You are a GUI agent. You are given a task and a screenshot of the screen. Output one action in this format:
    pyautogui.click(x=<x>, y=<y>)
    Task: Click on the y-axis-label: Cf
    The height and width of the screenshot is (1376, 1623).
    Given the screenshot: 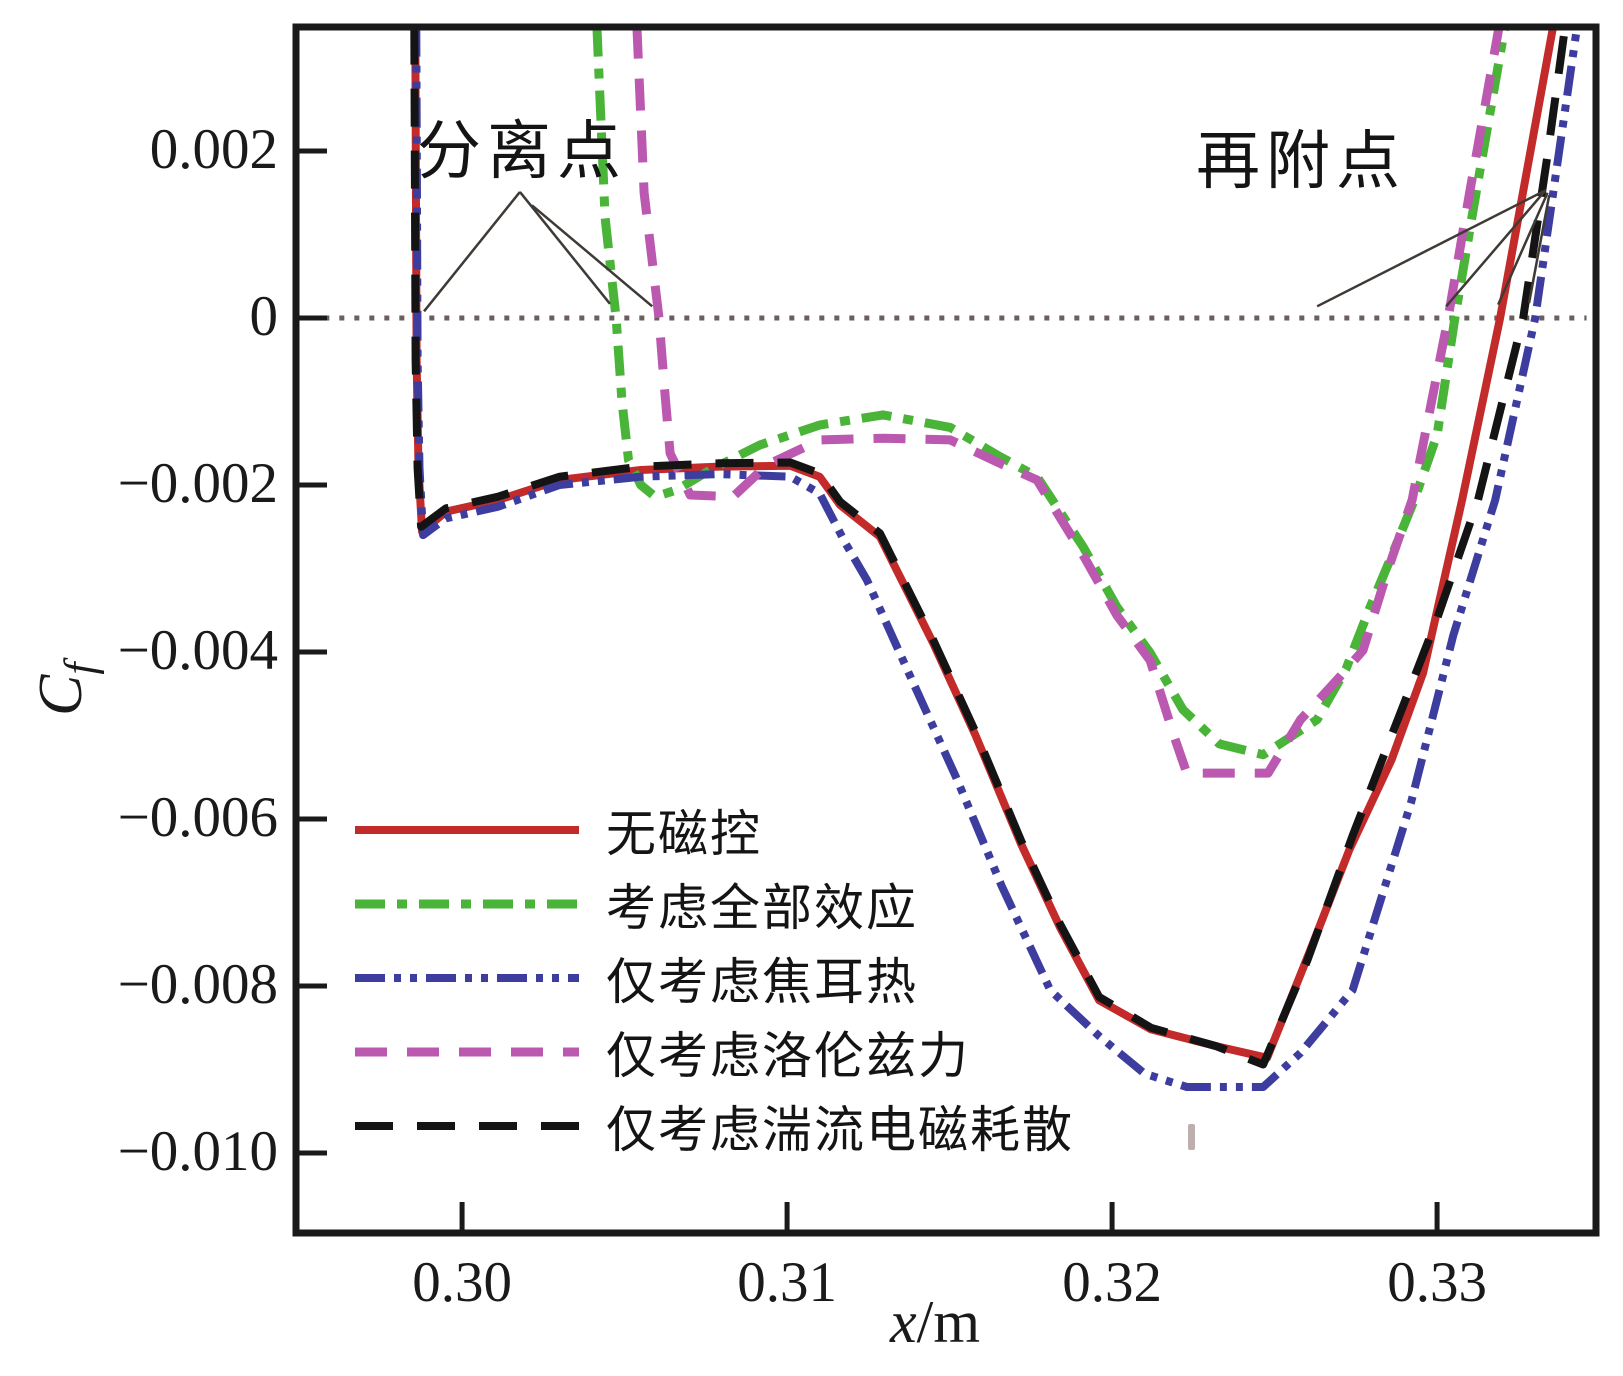 What is the action you would take?
    pyautogui.click(x=65, y=689)
    